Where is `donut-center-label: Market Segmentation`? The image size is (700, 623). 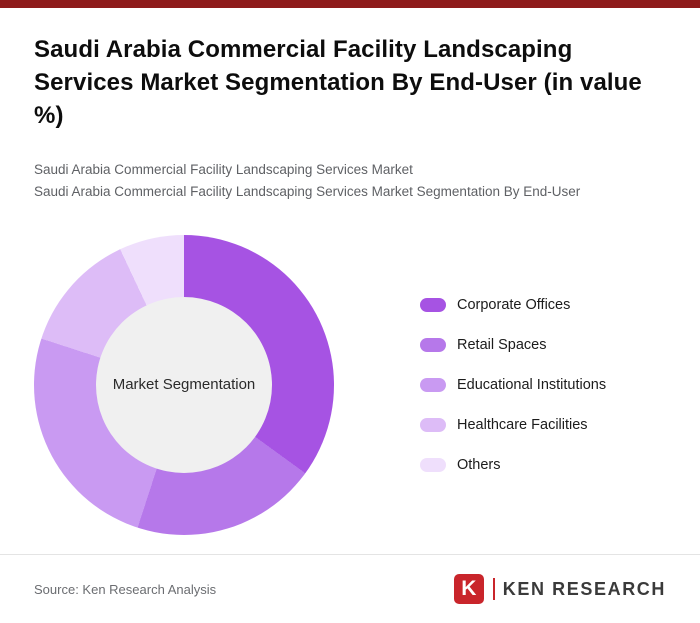 donut-center-label: Market Segmentation is located at coordinates (184, 385).